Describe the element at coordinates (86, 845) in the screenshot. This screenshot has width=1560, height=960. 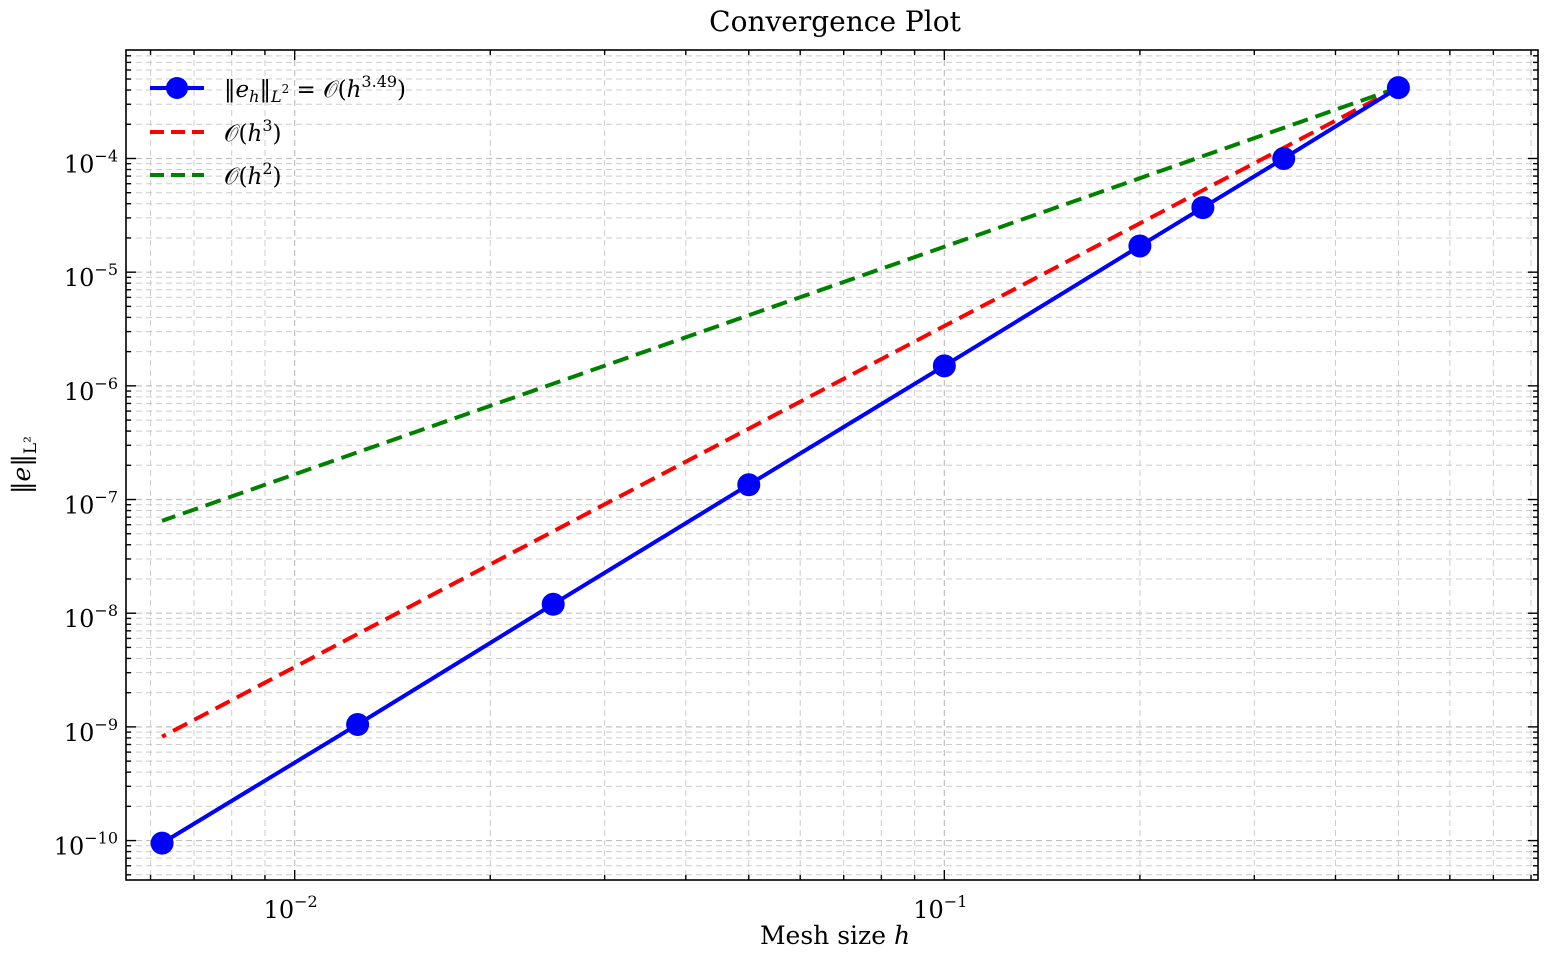
I see `y-tick-label: 10⁻¹⁰` at that location.